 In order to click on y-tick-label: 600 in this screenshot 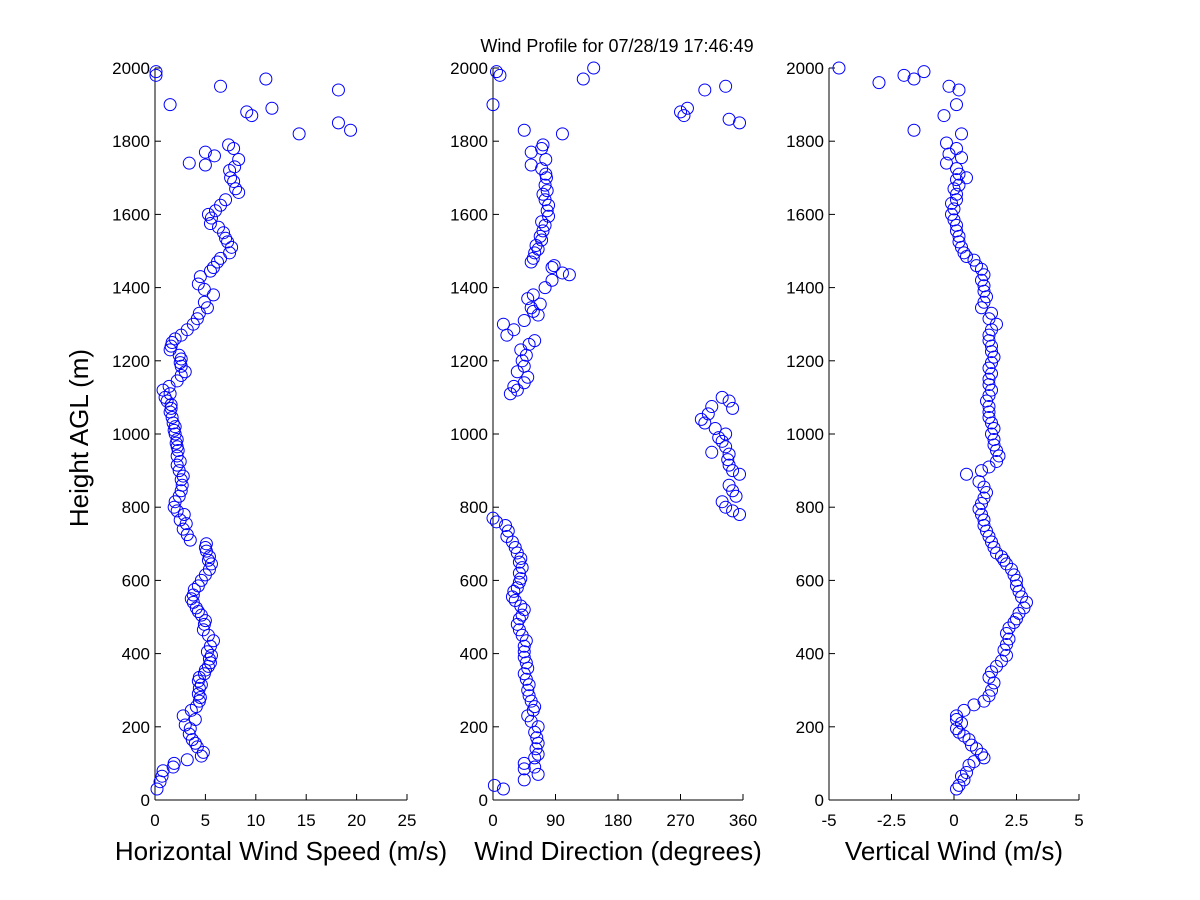, I will do `click(810, 580)`.